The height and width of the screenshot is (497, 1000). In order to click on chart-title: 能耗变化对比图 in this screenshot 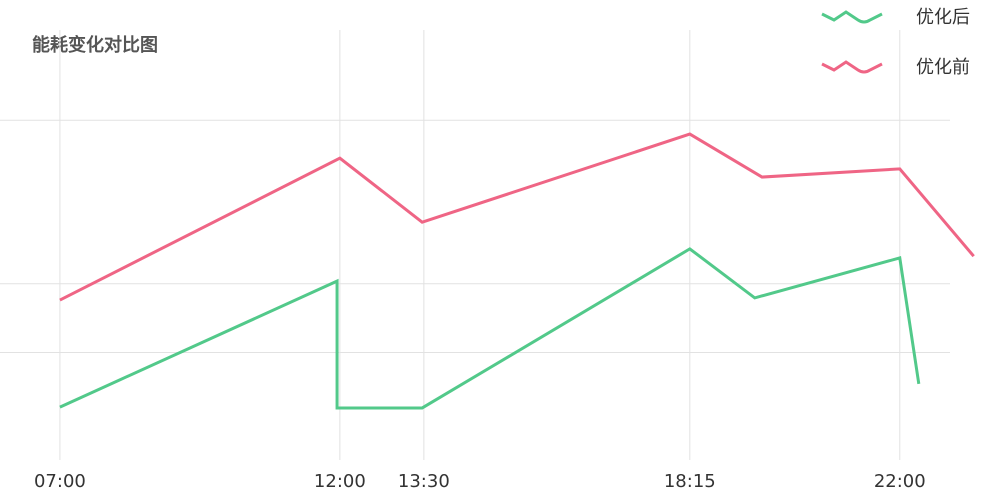, I will do `click(95, 45)`.